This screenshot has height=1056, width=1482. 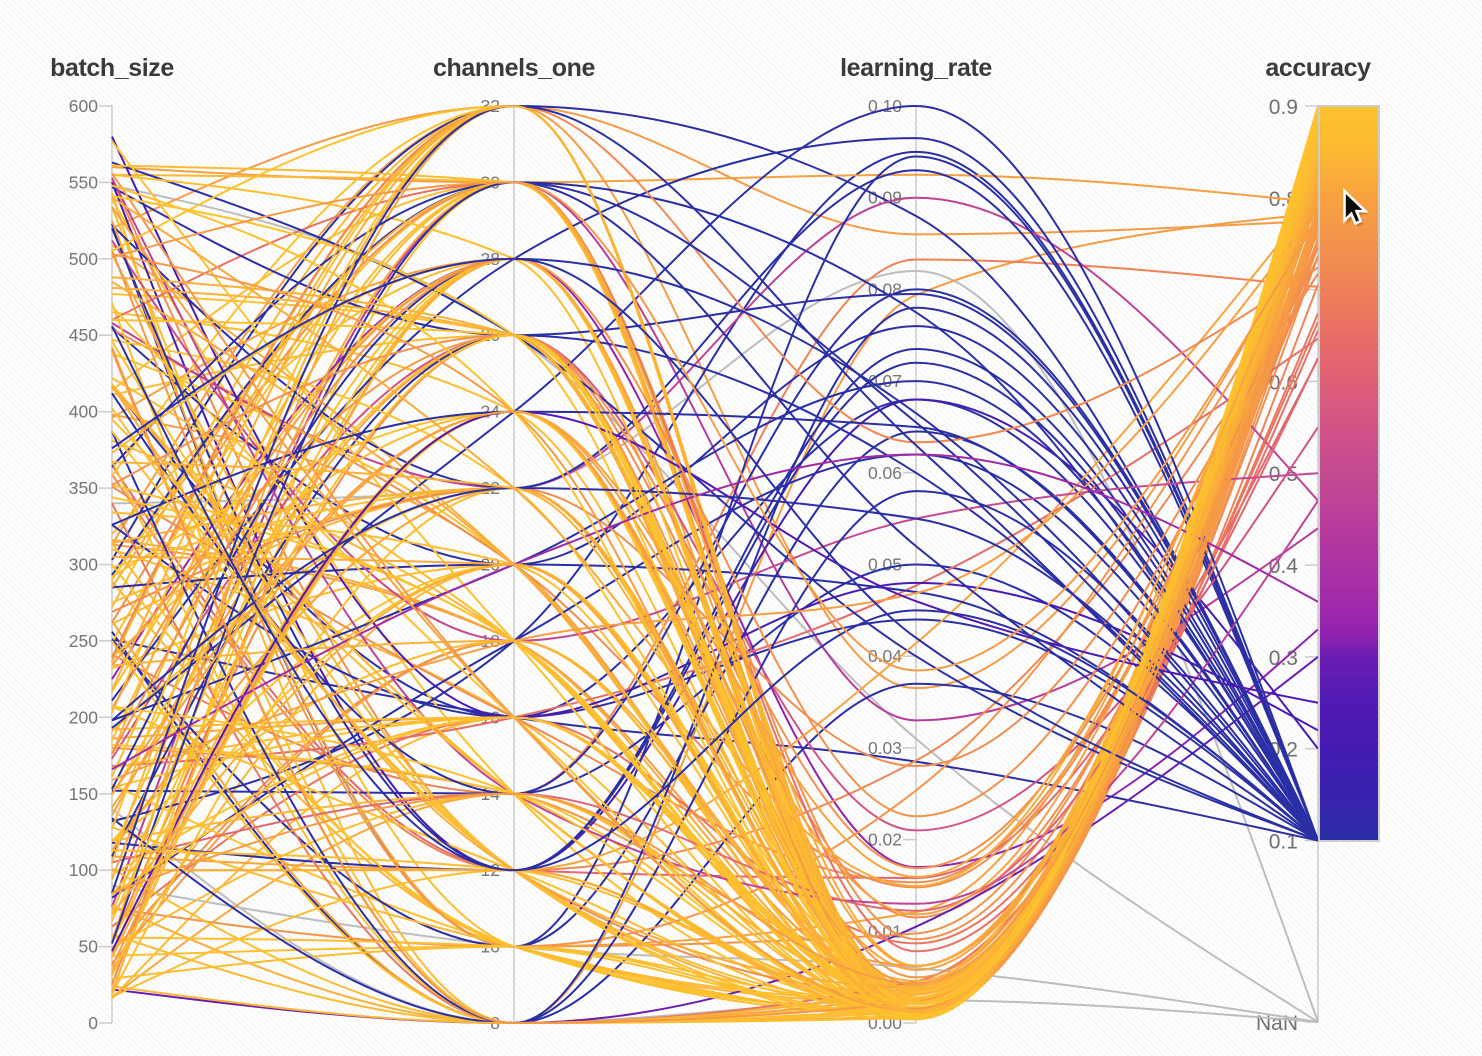 What do you see at coordinates (885, 748) in the screenshot?
I see `svg-text: 0.03` at bounding box center [885, 748].